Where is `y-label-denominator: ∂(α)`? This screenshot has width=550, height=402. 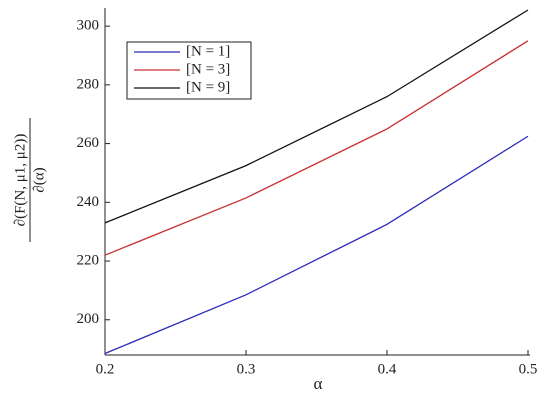
y-label-denominator: ∂(α) is located at coordinates (39, 179).